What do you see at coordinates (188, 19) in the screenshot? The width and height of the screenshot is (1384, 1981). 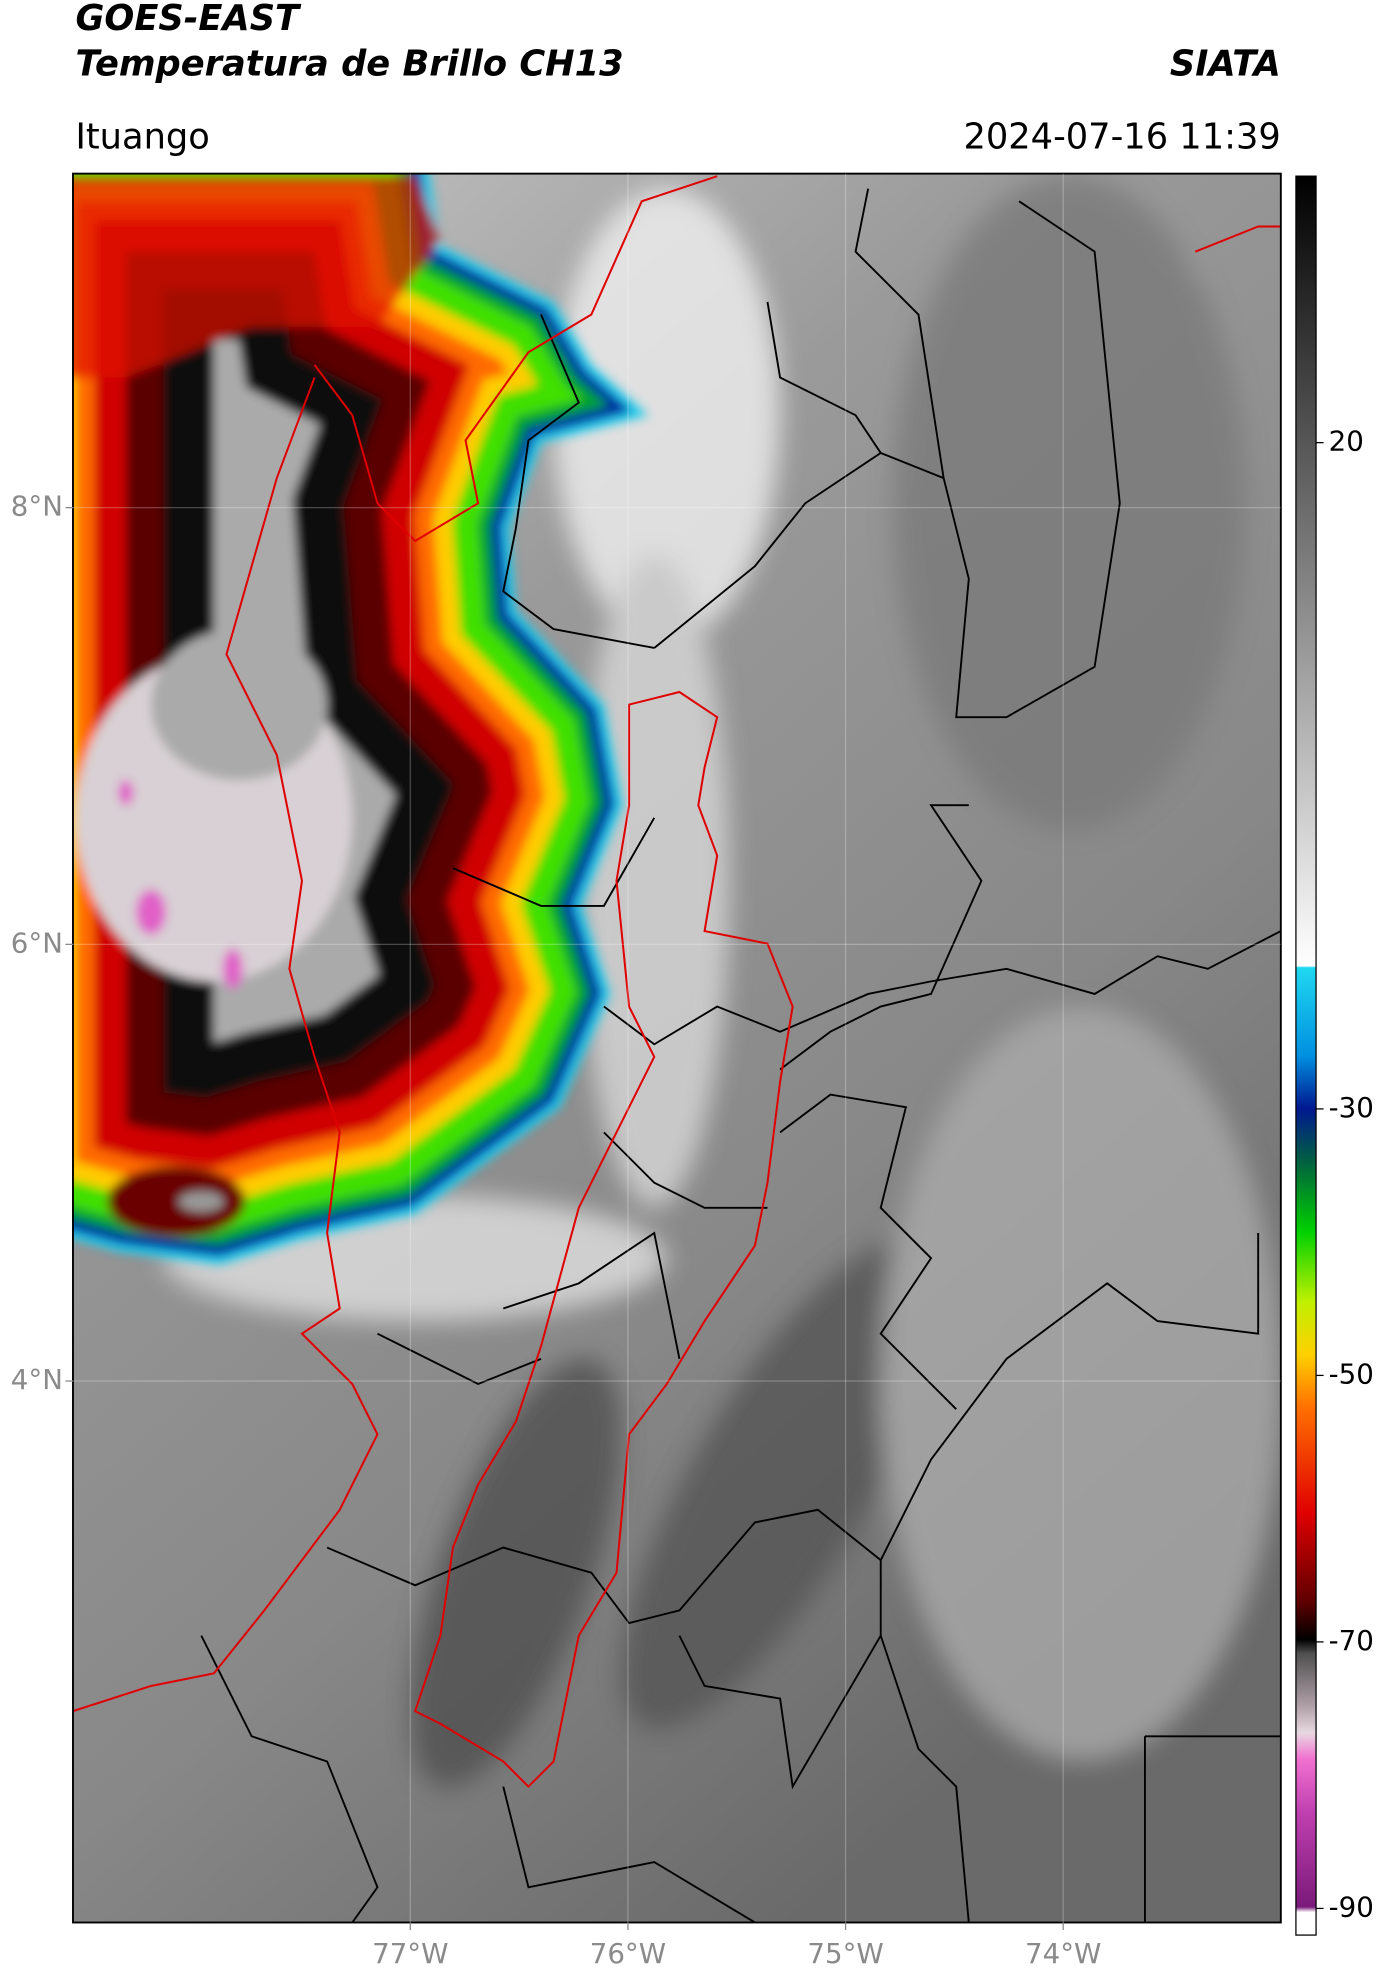 I see `title: GOES-EAST` at bounding box center [188, 19].